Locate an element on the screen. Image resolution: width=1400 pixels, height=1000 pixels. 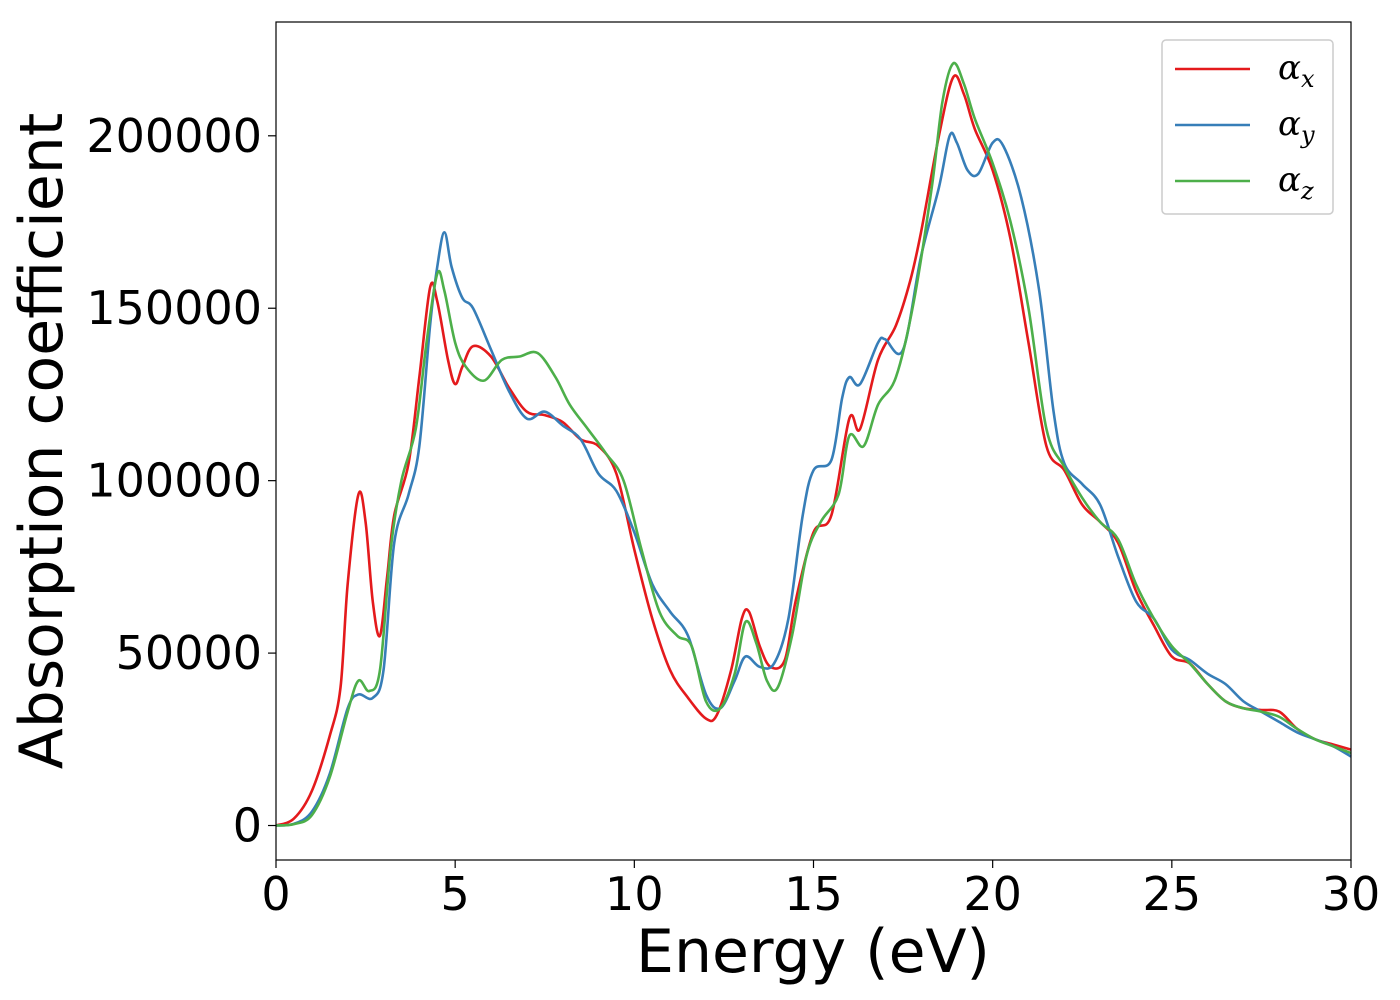
legend-label-z: αz is located at coordinates (1296, 182).